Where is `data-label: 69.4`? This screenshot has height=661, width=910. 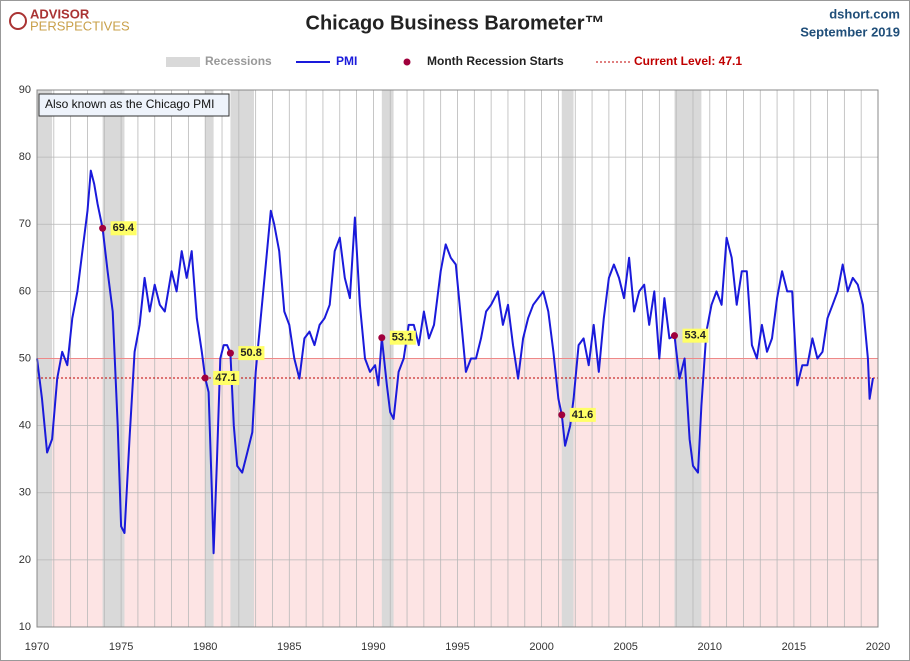 data-label: 69.4 is located at coordinates (124, 228).